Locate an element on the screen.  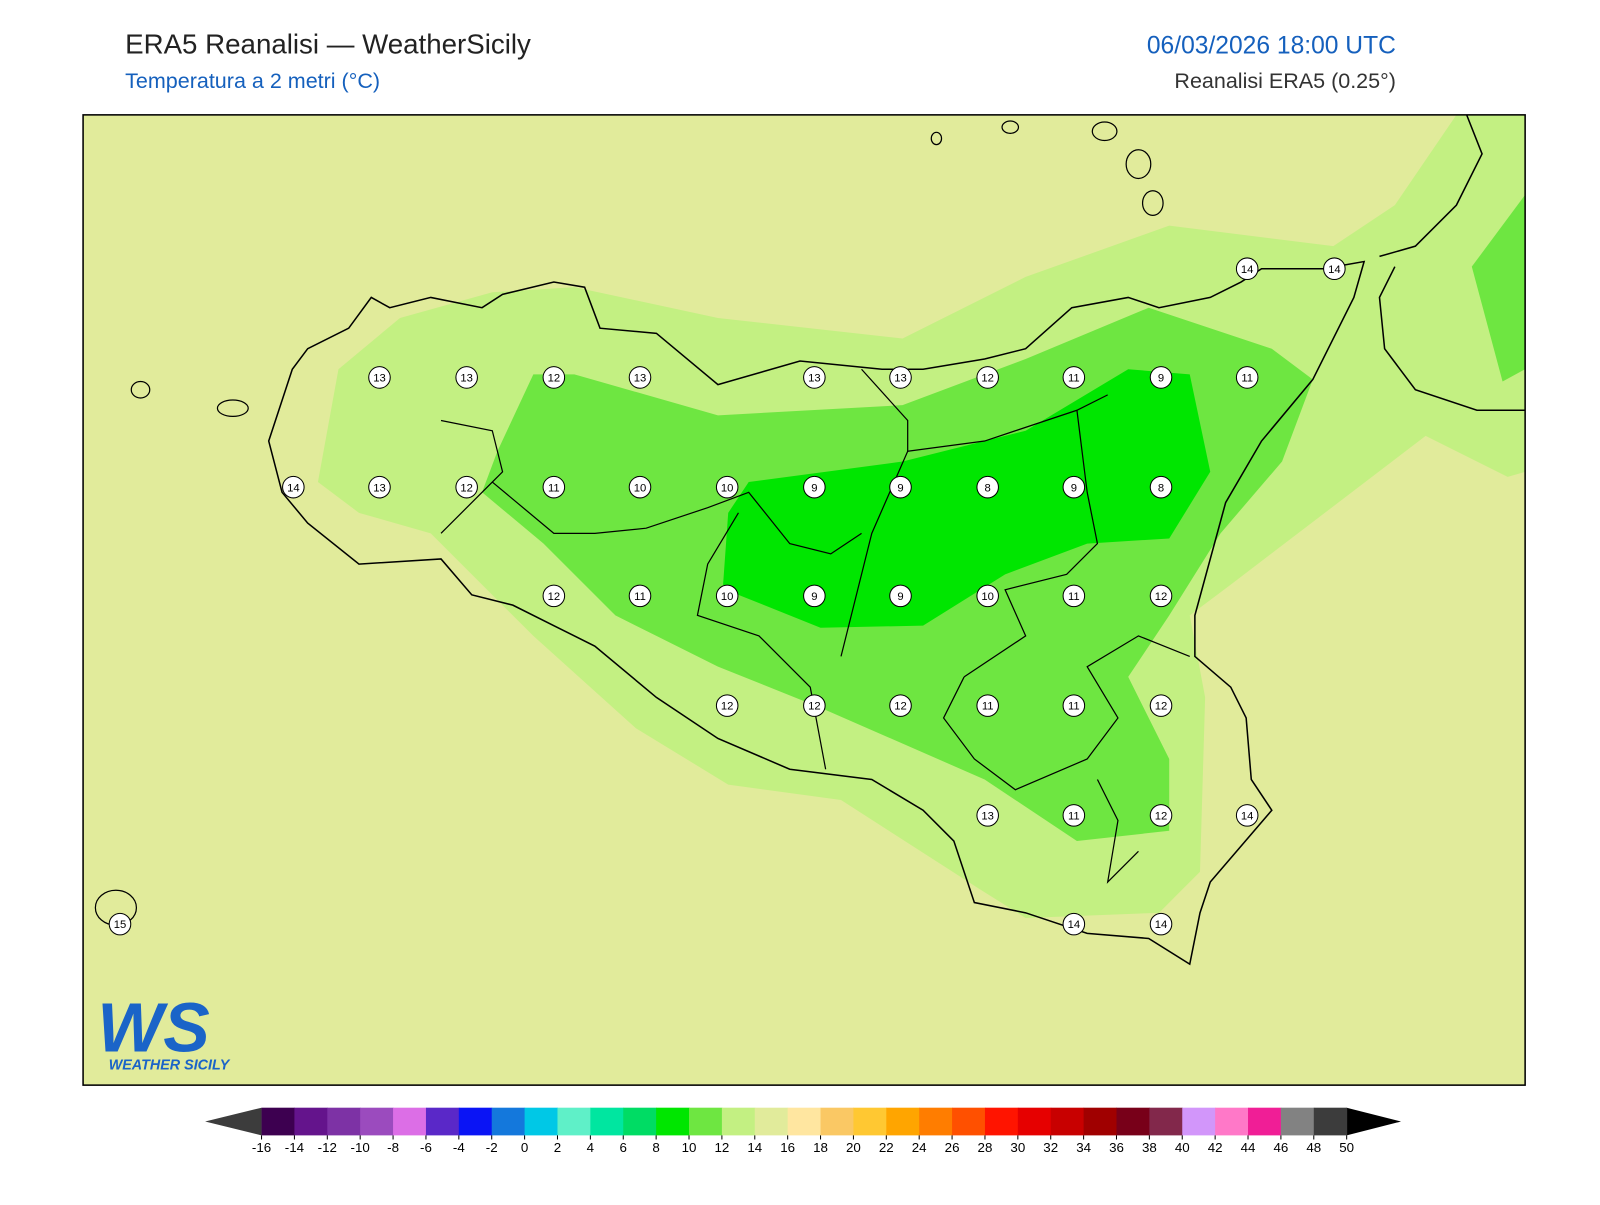
colorbar-tick-label: 26 is located at coordinates (952, 1147).